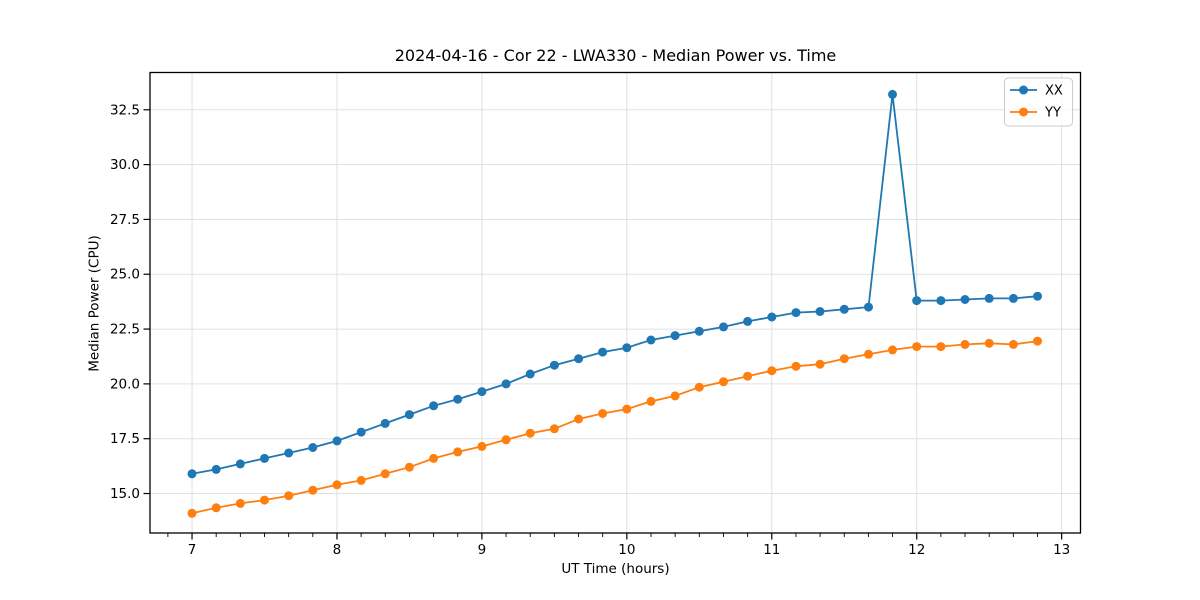  Describe the element at coordinates (125, 494) in the screenshot. I see `y-tick-label: 15.0` at that location.